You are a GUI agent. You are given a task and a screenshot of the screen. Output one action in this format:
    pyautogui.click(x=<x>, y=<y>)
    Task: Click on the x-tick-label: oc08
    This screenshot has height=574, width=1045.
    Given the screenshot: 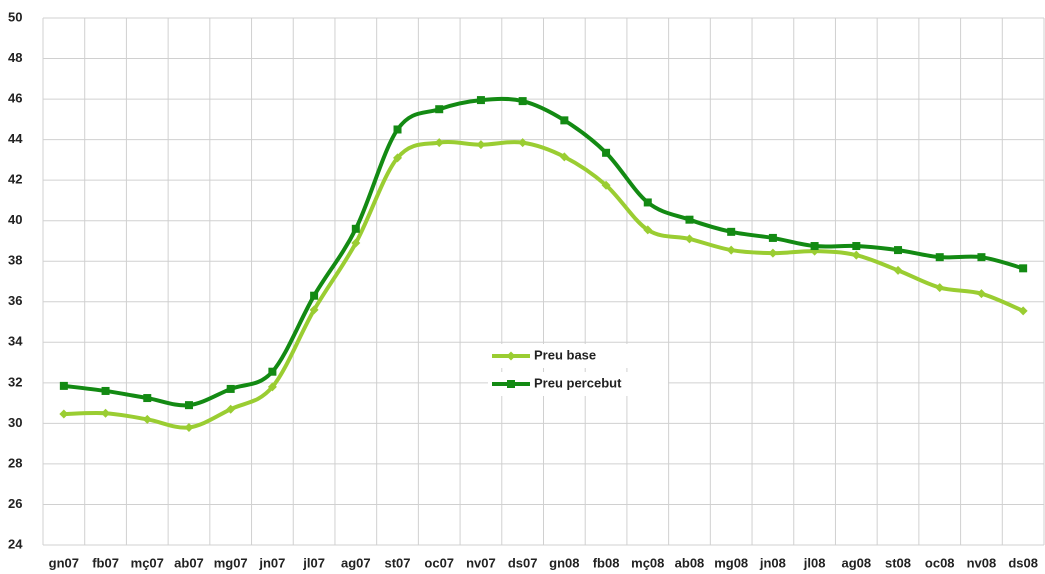 What is the action you would take?
    pyautogui.click(x=940, y=562)
    